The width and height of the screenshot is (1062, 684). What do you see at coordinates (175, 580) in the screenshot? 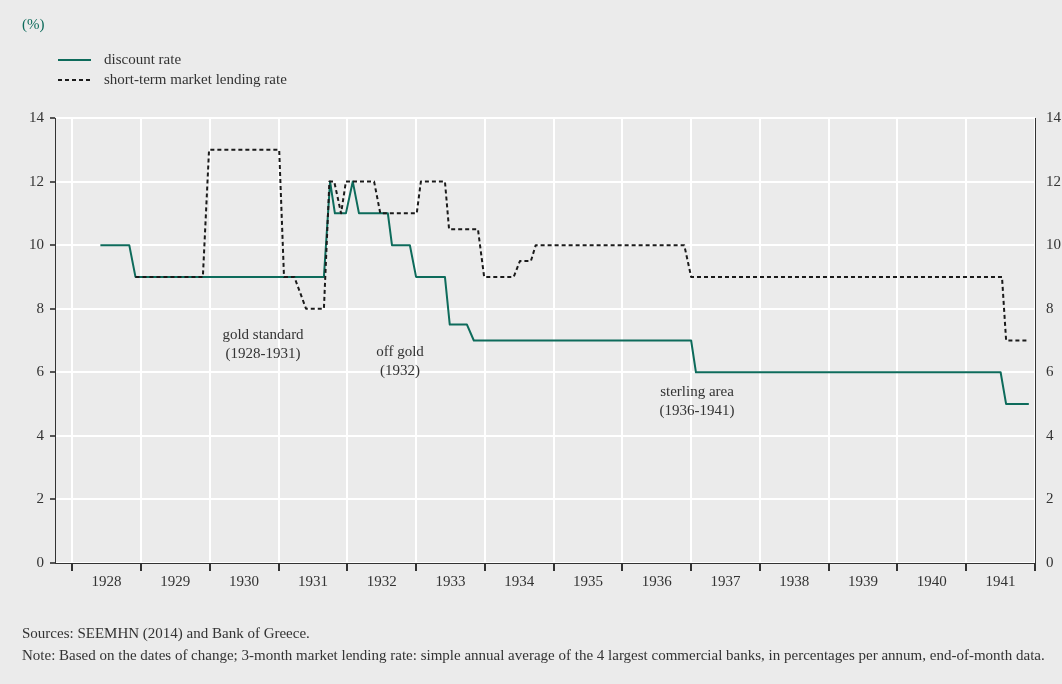
I see `x-tick-label: 1929` at bounding box center [175, 580].